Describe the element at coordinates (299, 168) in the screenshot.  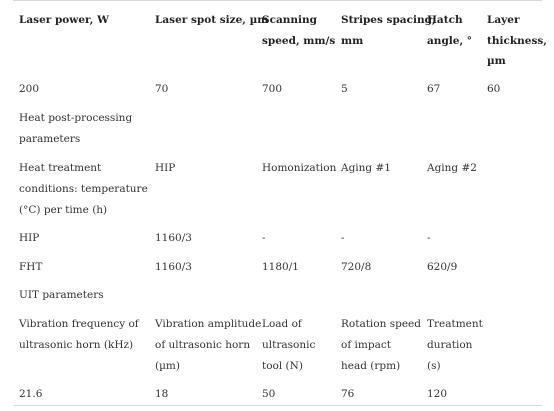
I see `cell-heat-homonization: Homonization` at that location.